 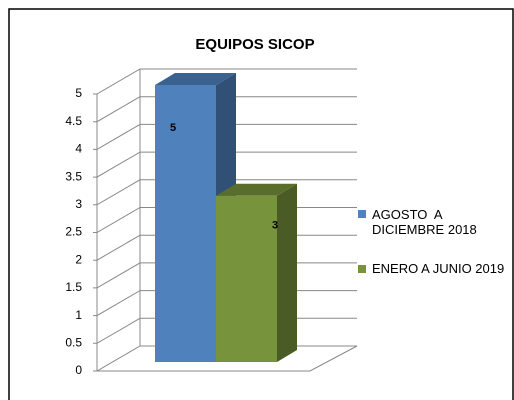 What do you see at coordinates (73, 121) in the screenshot?
I see `y-tick-label: 4.5` at bounding box center [73, 121].